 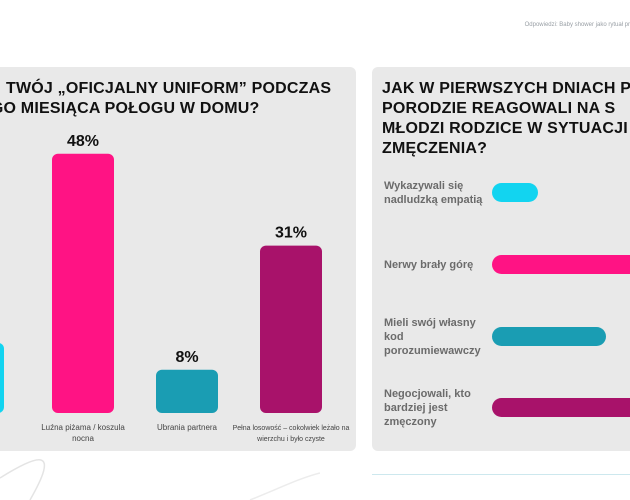 I want to click on left-title-line2: EGO MIESIĄCA POŁOGU W DOMU?, so click(x=130, y=108).